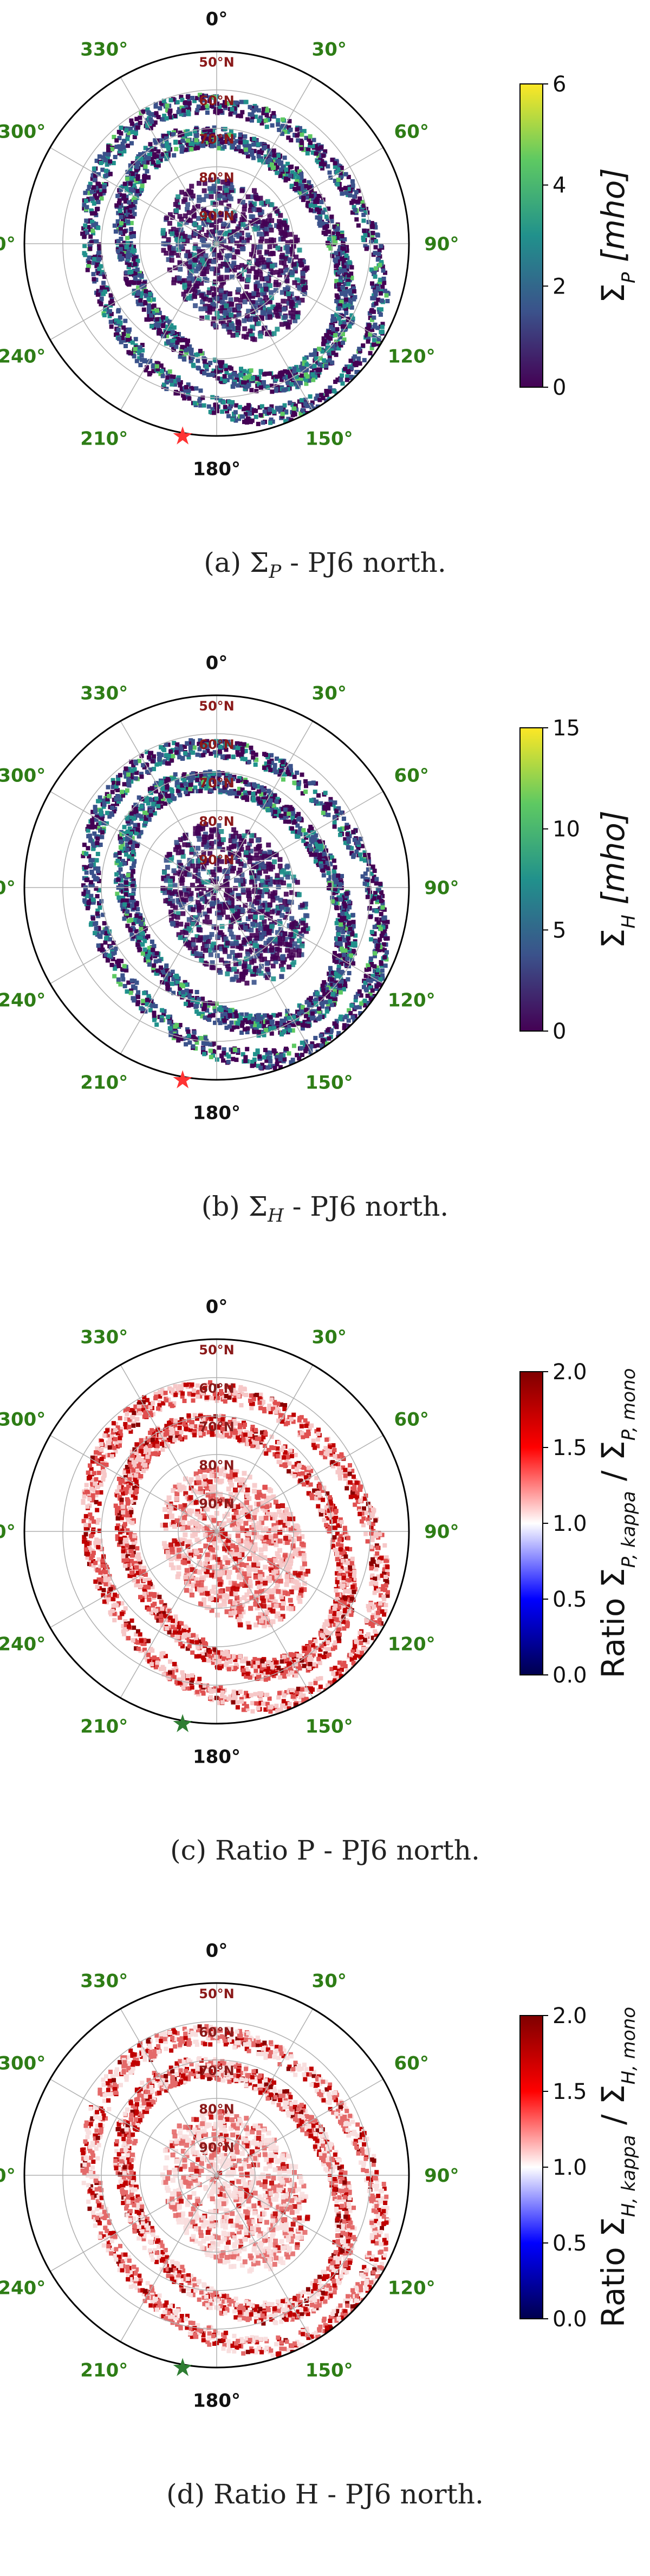 This screenshot has height=2576, width=650. What do you see at coordinates (411, 357) in the screenshot?
I see `longitude-label: 120°` at bounding box center [411, 357].